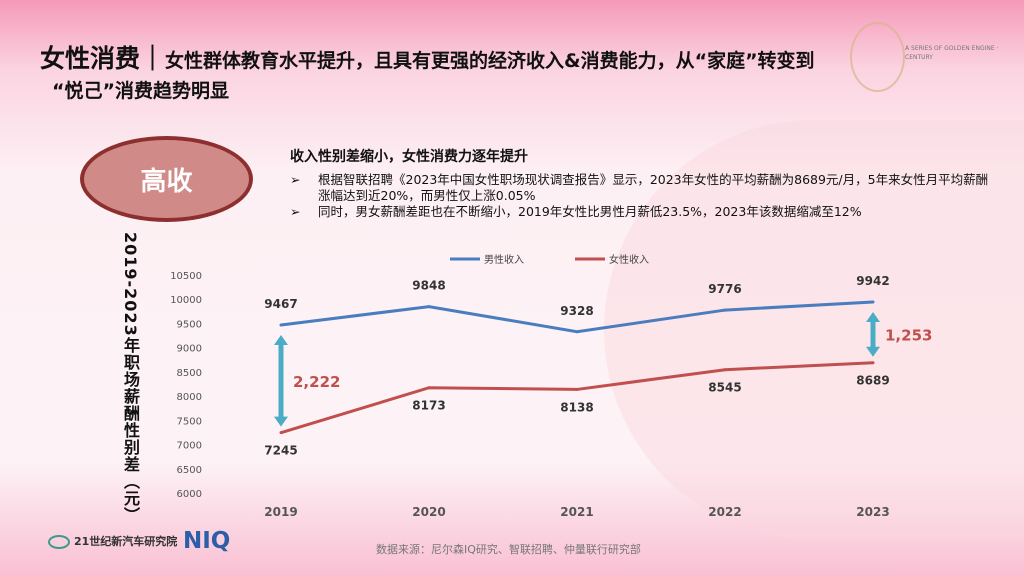  I want to click on y-tick-label: 9000, so click(189, 349).